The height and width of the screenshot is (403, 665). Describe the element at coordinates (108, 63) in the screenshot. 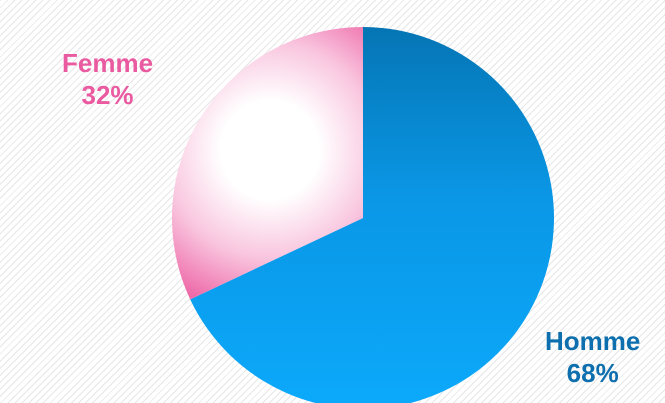

I see `slice-name-femme: Femme` at that location.